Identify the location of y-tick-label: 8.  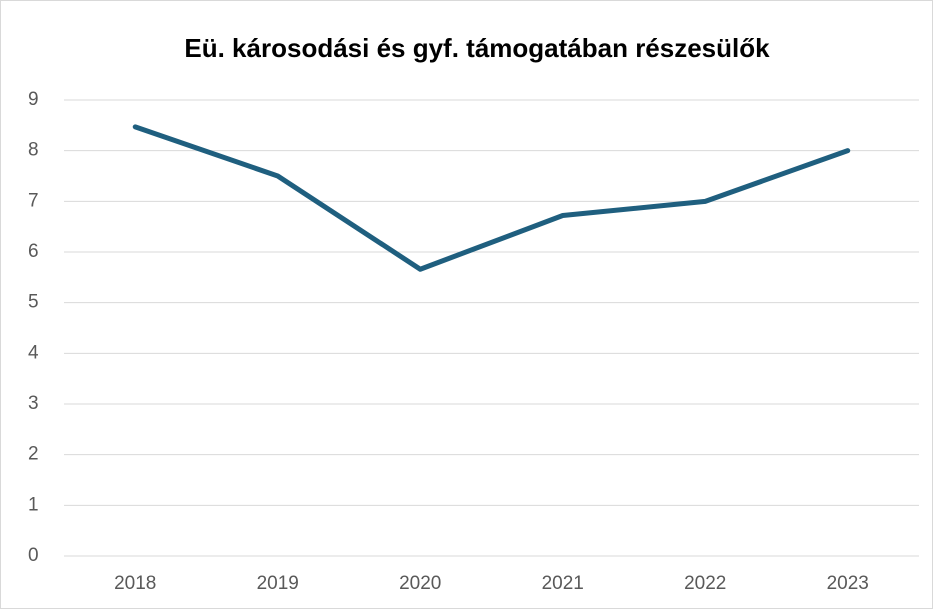
(33, 150).